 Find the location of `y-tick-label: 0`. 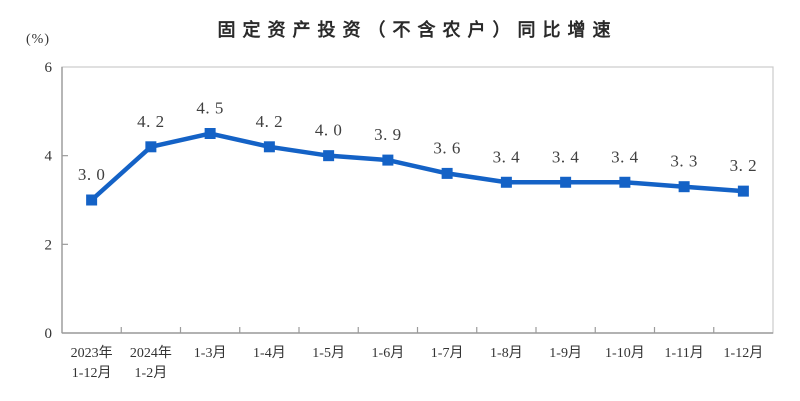

y-tick-label: 0 is located at coordinates (49, 334).